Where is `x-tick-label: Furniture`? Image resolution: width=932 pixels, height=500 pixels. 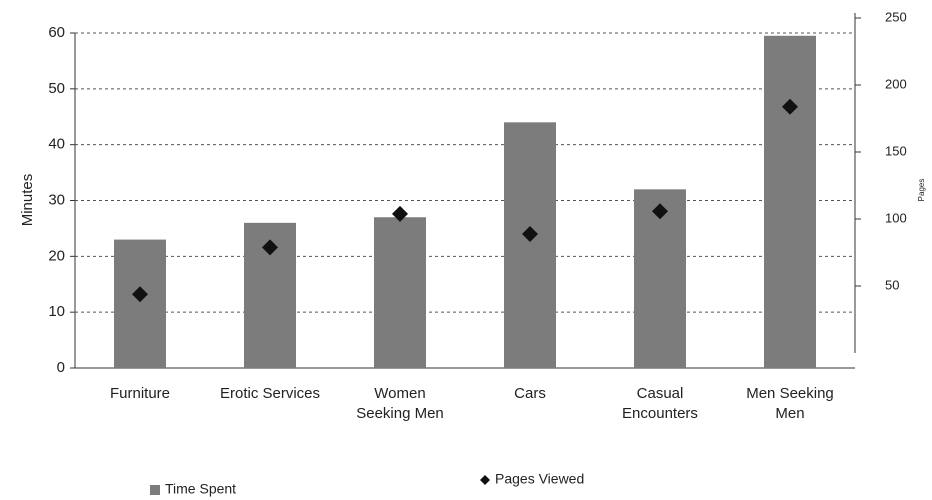 x-tick-label: Furniture is located at coordinates (140, 393).